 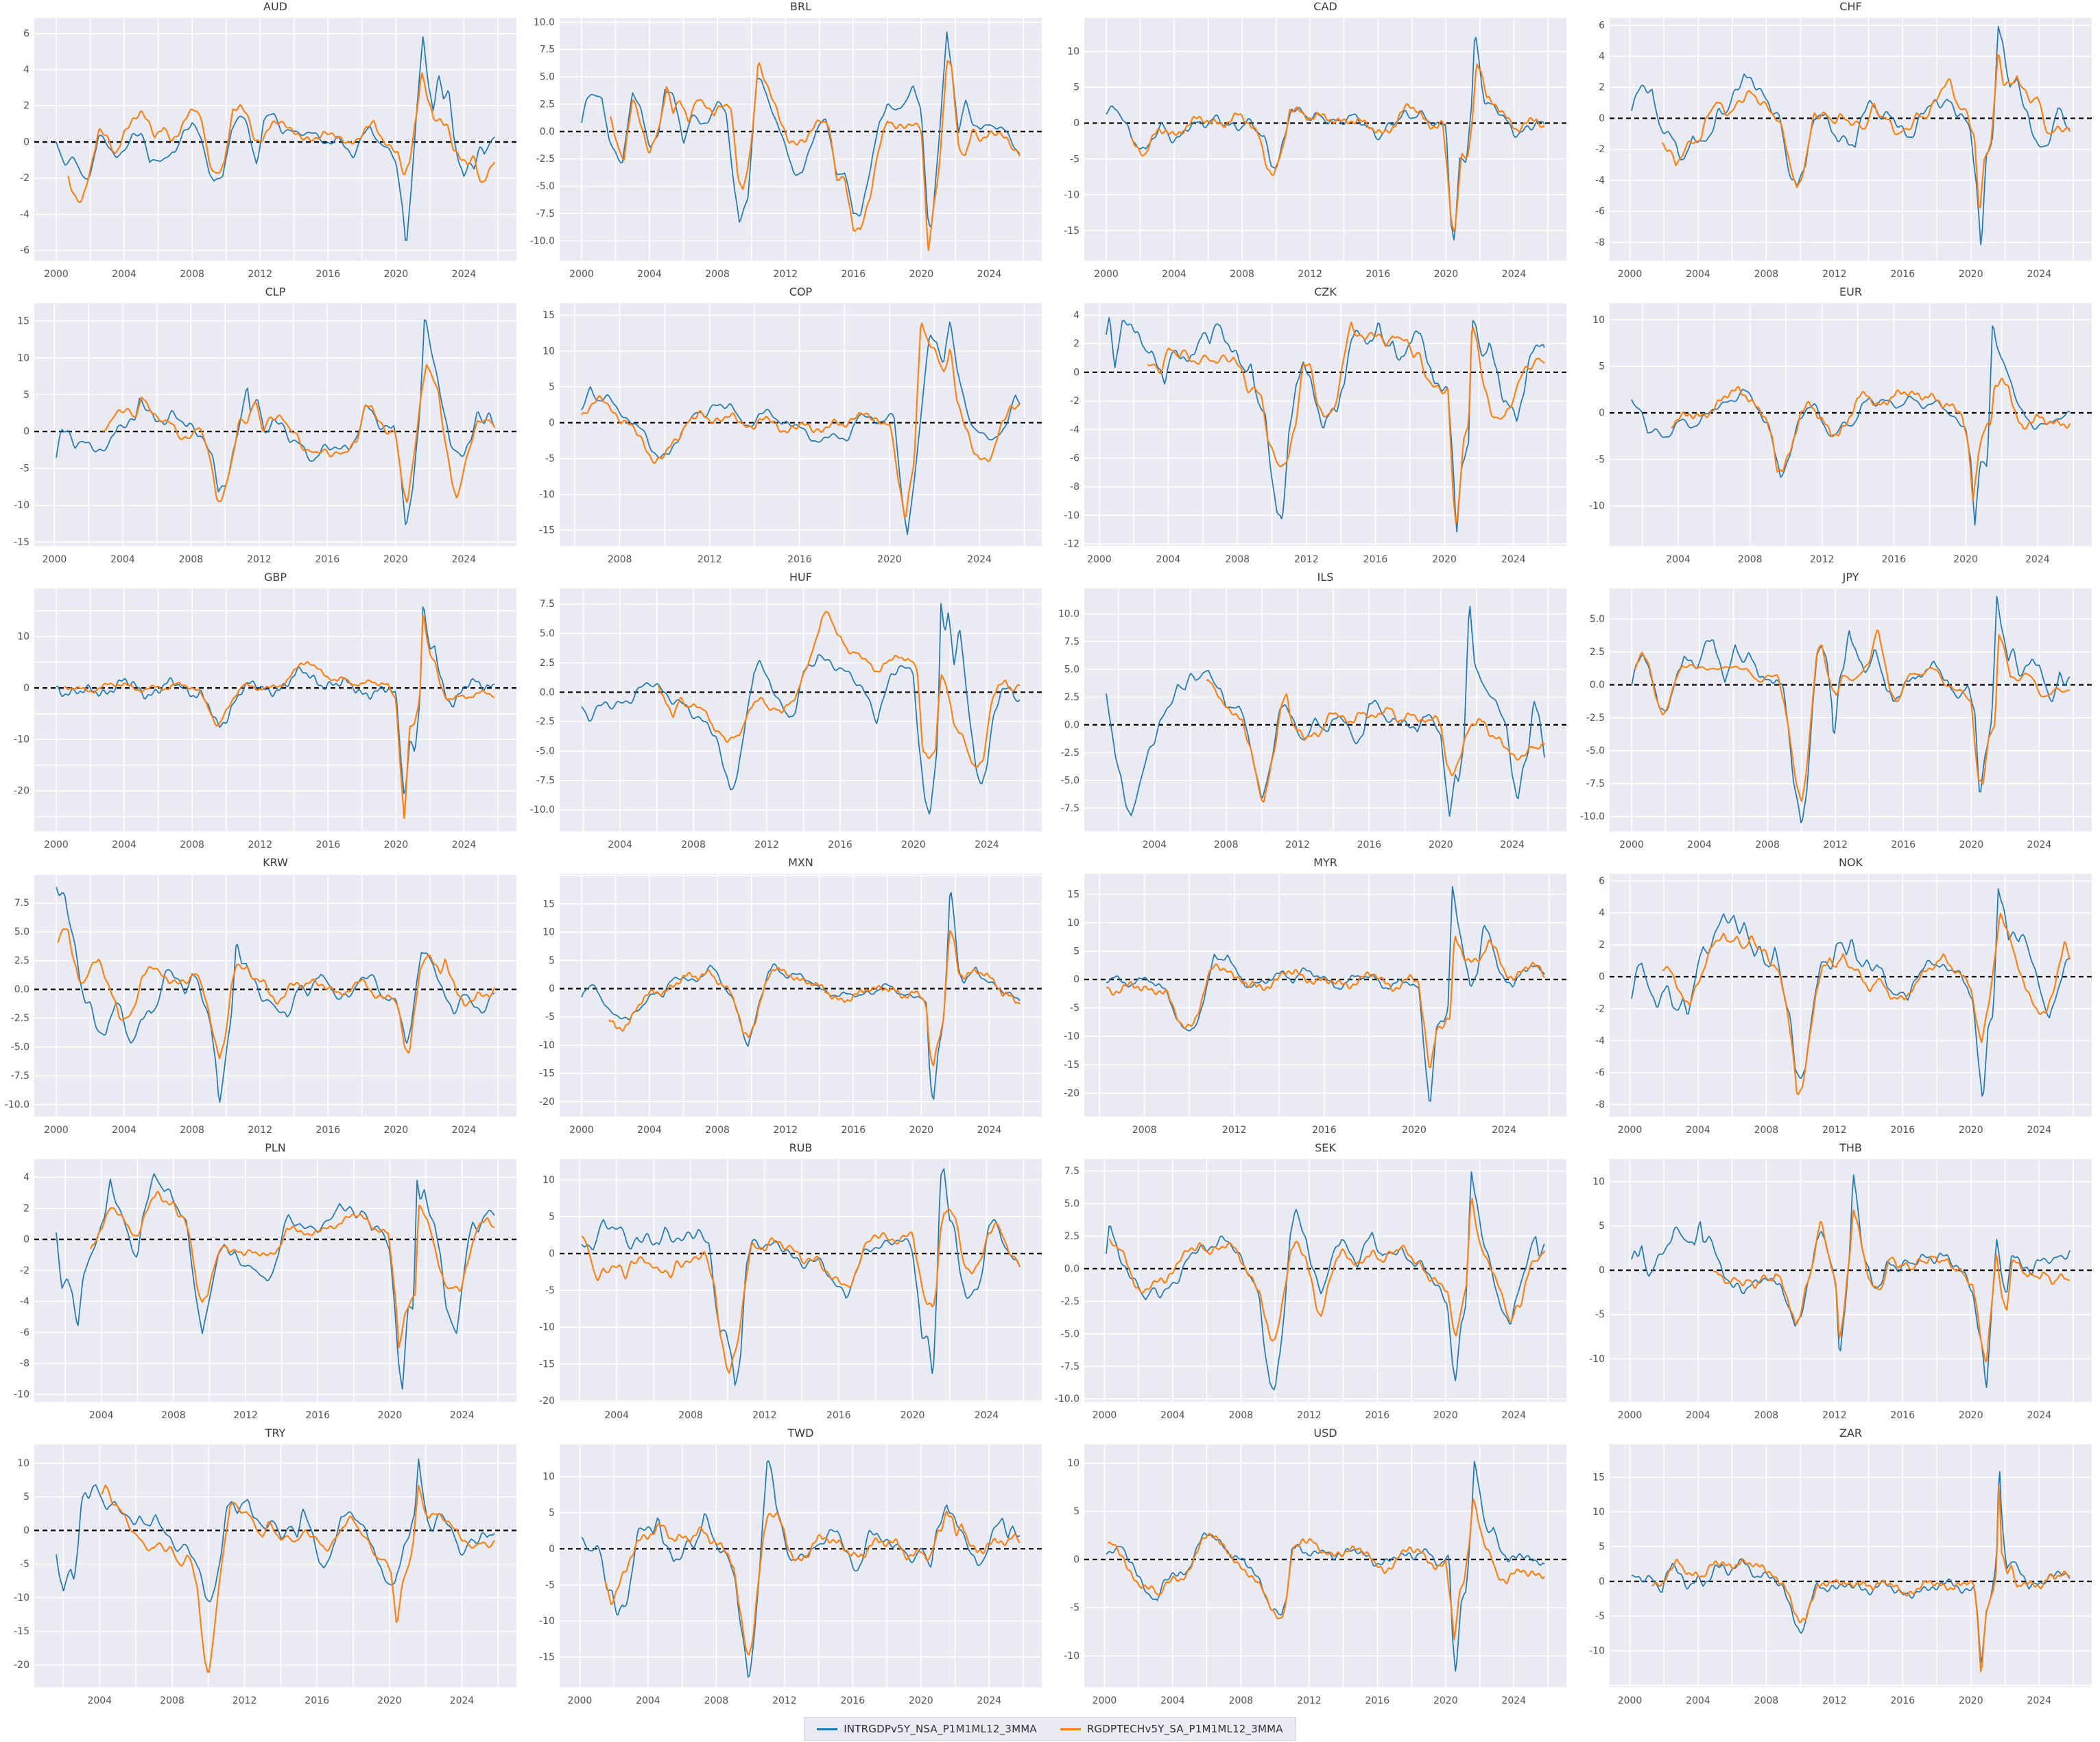 I want to click on chart-panel-myr: 15 10 5 0 -5 -10 -15 -20 2008 2012 2016 2020 2024 MYR, so click(x=1312, y=999).